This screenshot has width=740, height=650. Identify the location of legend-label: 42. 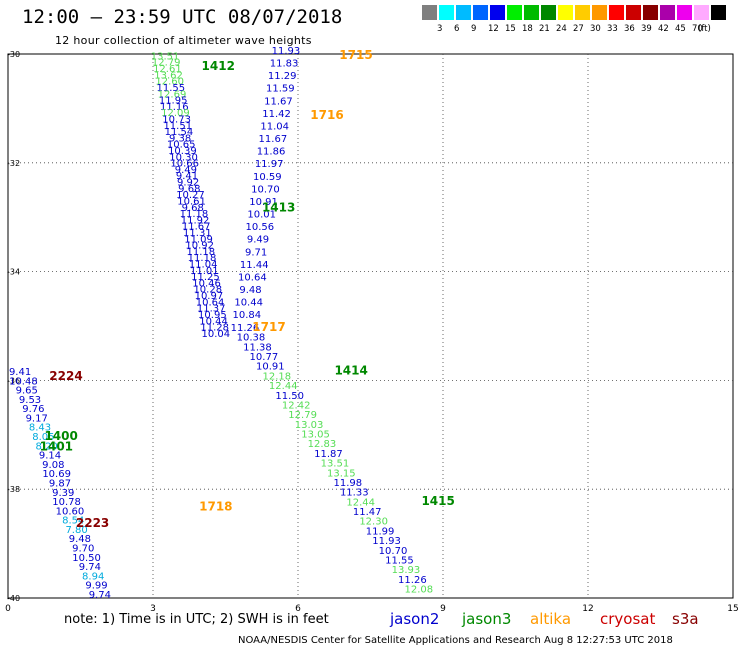
(663, 29).